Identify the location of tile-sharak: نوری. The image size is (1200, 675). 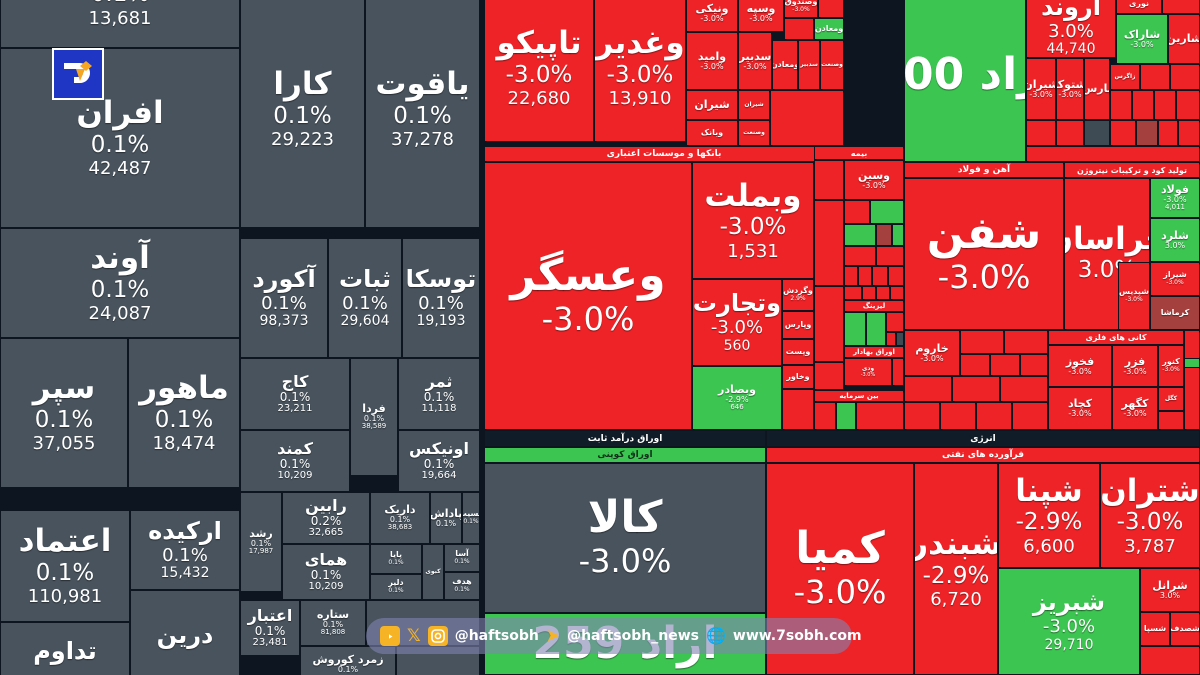
(1139, 7).